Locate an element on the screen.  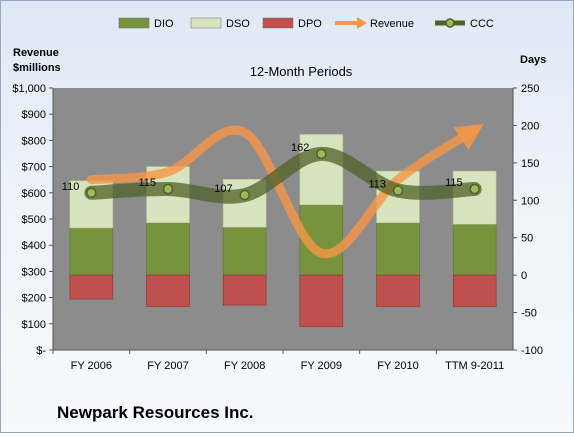
legend-label: DSO is located at coordinates (238, 24).